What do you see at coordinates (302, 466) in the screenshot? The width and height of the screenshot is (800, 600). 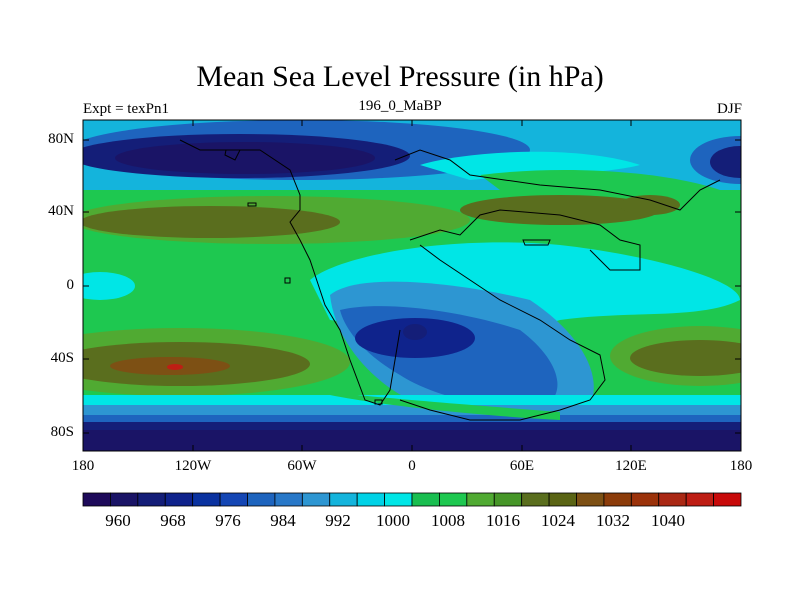 I see `x-tick-label: 60W` at bounding box center [302, 466].